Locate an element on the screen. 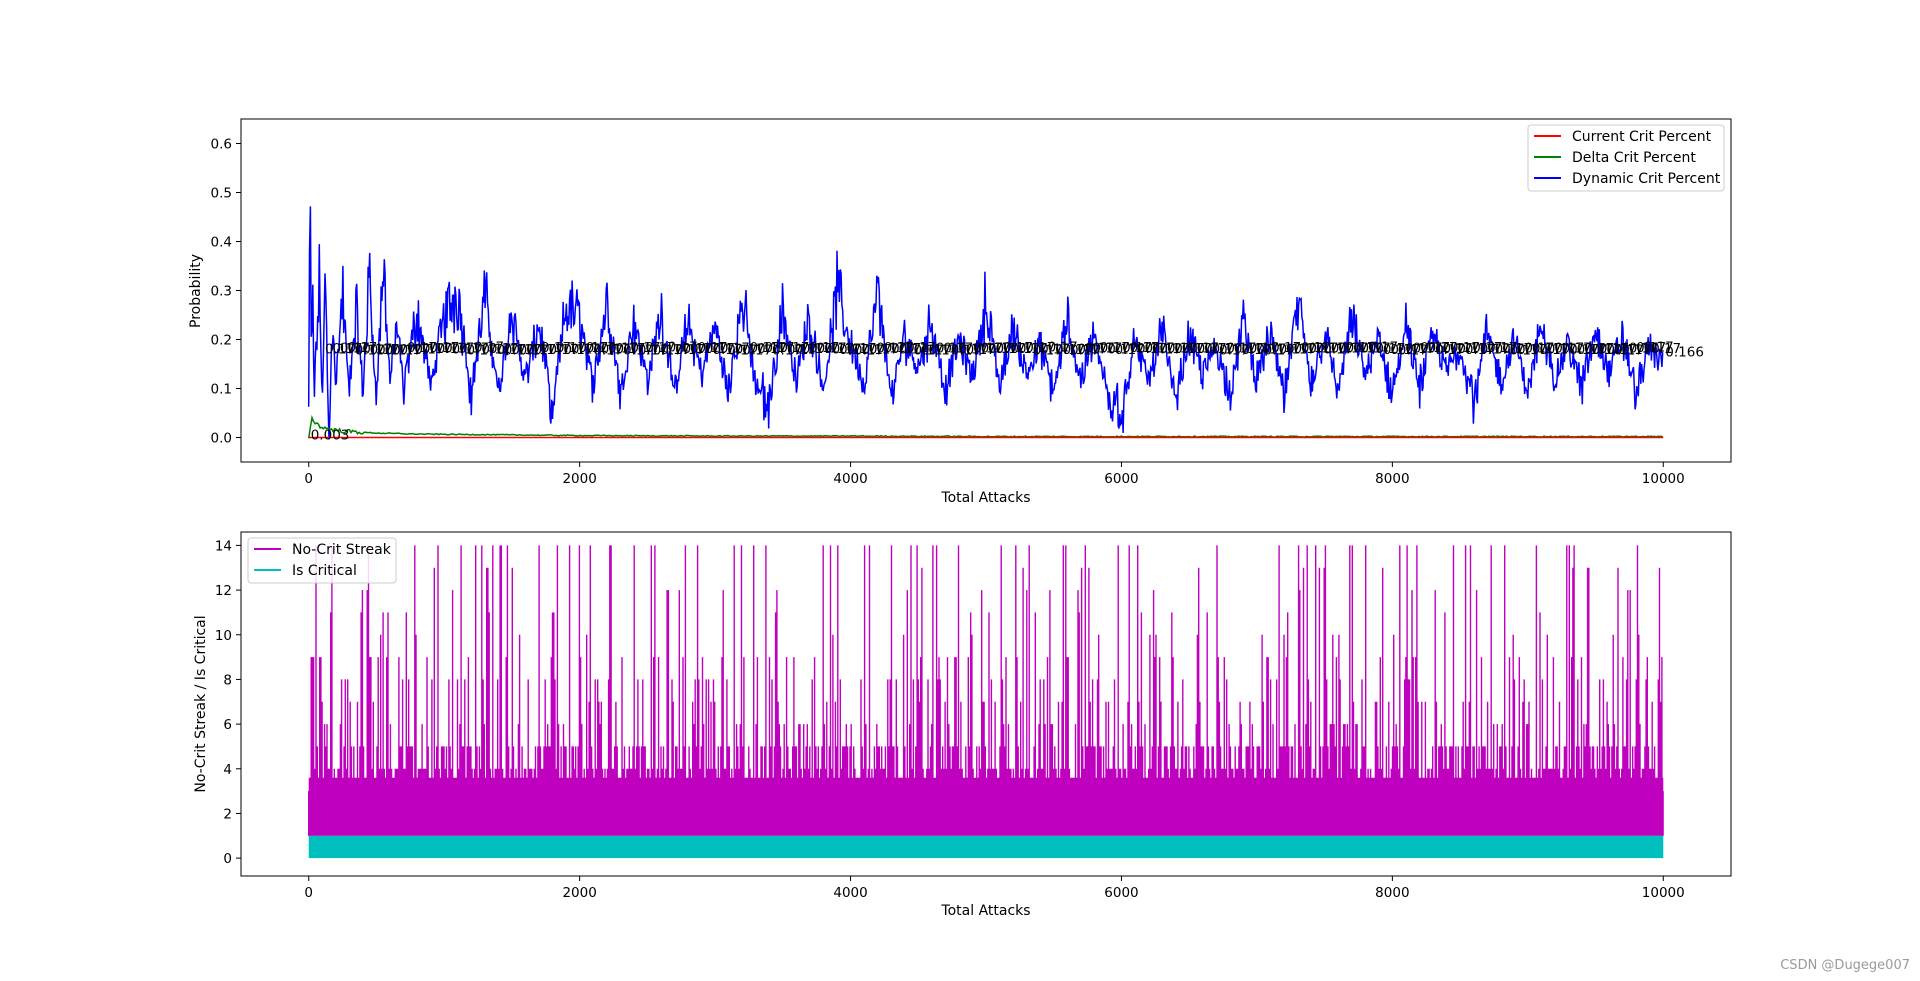 The height and width of the screenshot is (981, 1920). legend-label-current-crit: Current Crit Percent is located at coordinates (1642, 137).